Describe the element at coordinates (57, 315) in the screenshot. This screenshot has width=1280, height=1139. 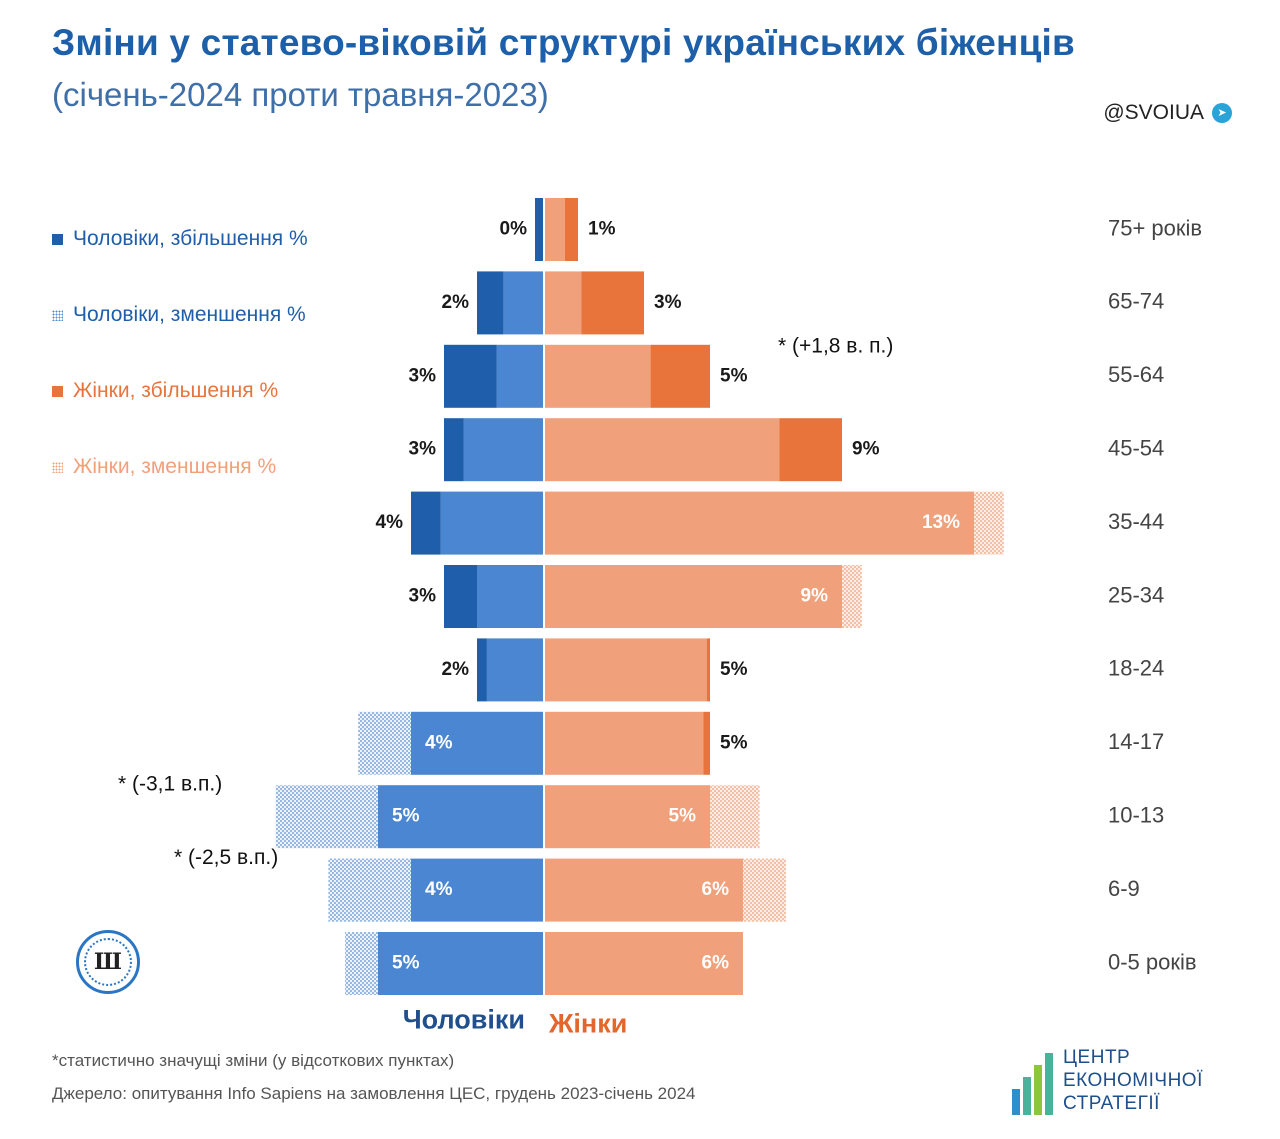
I see `legend-swatch-male-decrease` at that location.